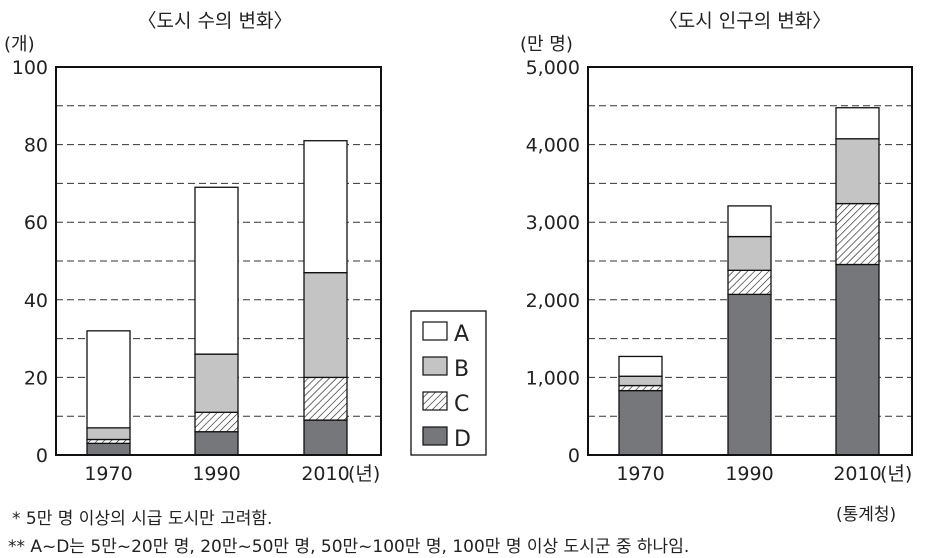  I want to click on y-tick-label: 2,000, so click(553, 301).